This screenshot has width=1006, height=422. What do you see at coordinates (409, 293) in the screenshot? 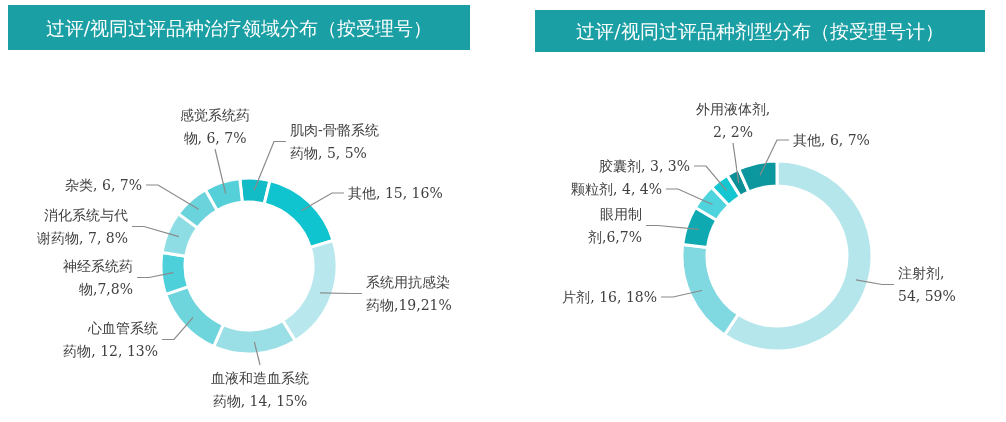
I see `slice-label: 系统用抗感染药物,19,21%` at bounding box center [409, 293].